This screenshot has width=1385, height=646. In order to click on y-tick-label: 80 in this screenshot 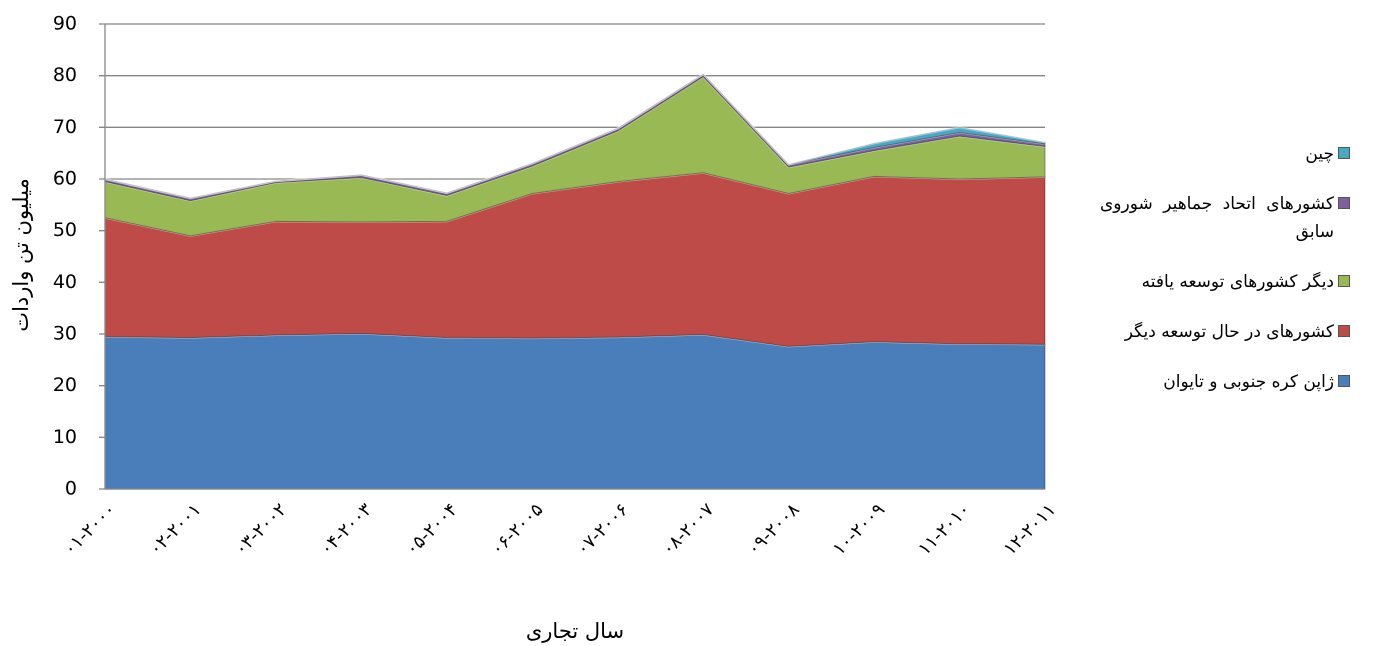, I will do `click(65, 75)`.